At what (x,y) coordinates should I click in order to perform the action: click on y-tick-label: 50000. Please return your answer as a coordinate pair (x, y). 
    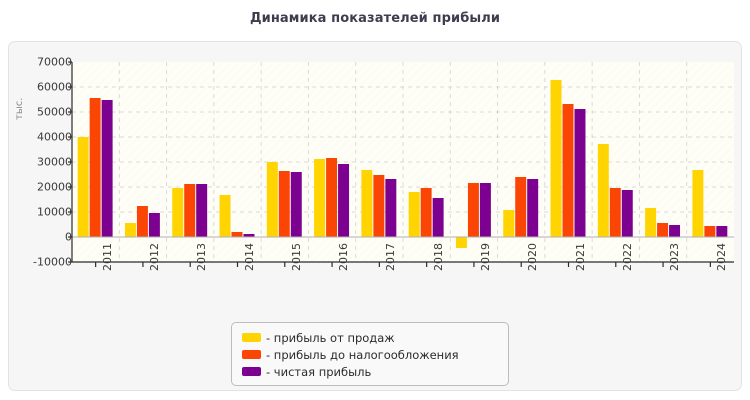
    Looking at the image, I should click on (54, 112).